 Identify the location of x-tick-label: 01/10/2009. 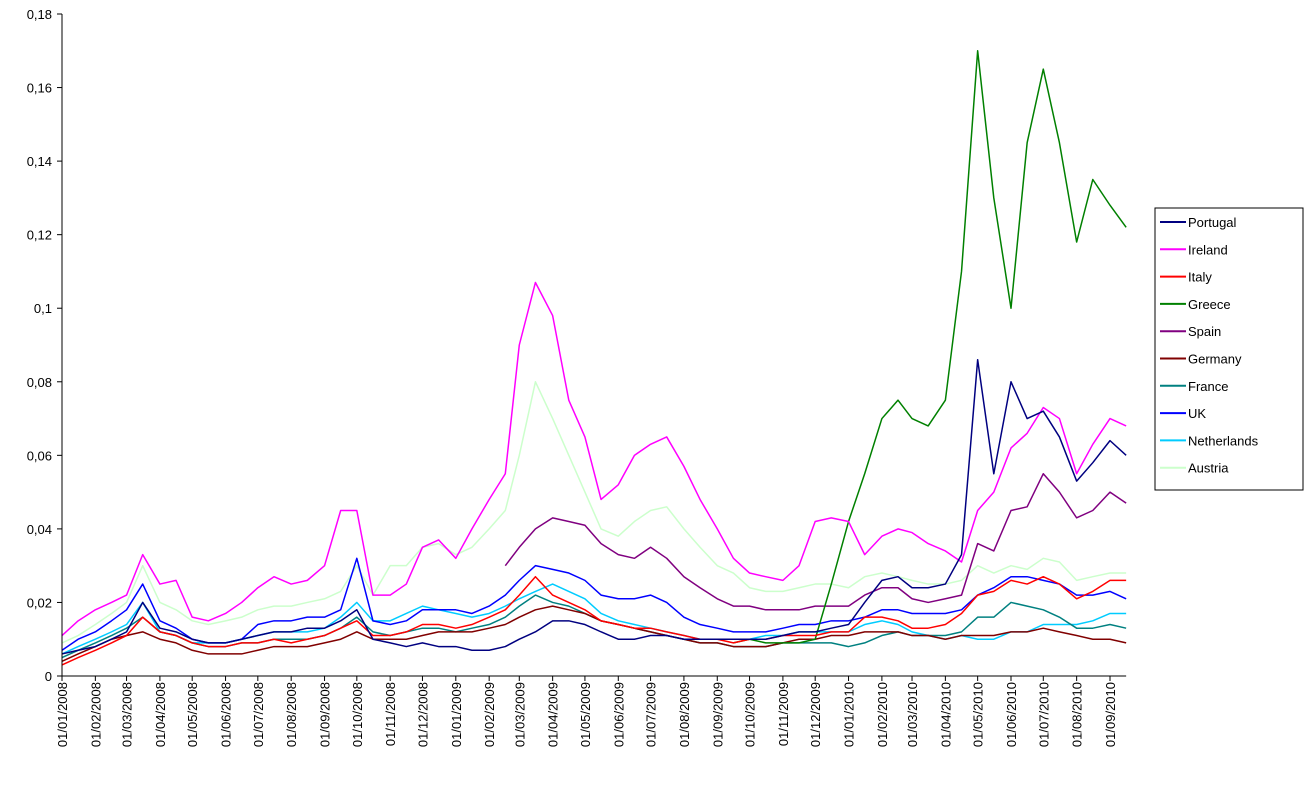
(750, 714).